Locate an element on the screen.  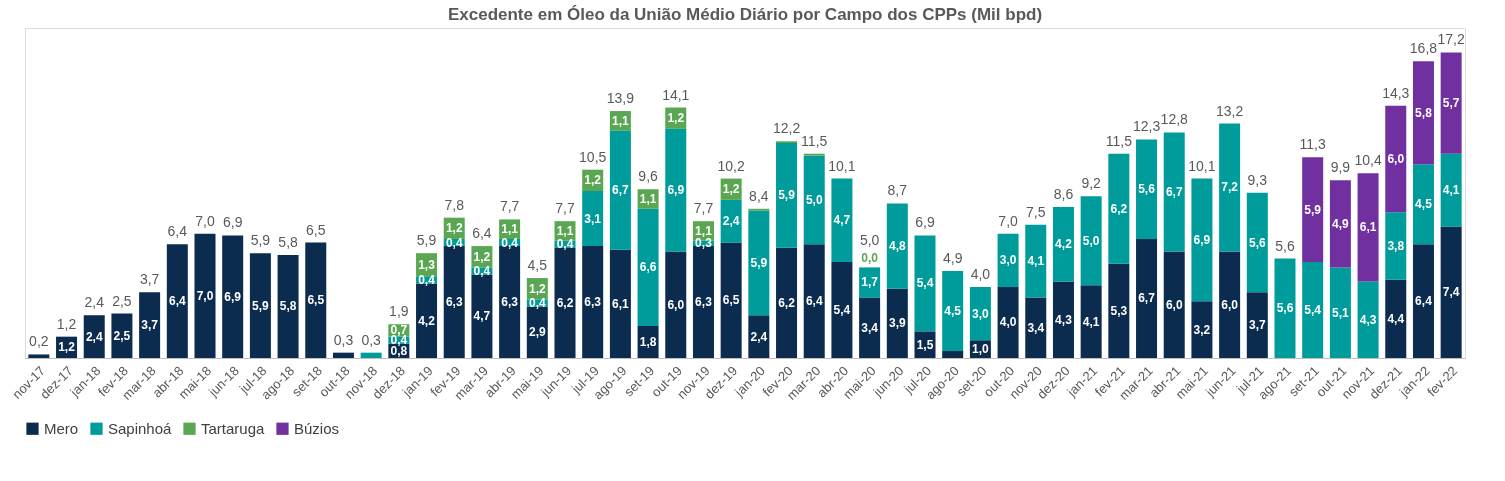
data-label: 2,4 is located at coordinates (731, 221).